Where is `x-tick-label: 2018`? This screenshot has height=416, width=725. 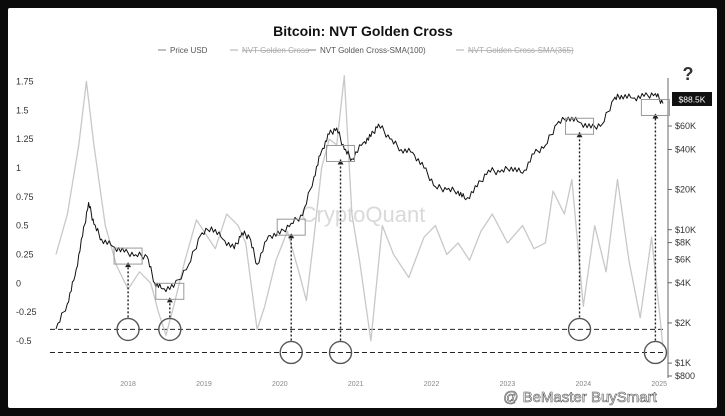 x-tick-label: 2018 is located at coordinates (128, 384).